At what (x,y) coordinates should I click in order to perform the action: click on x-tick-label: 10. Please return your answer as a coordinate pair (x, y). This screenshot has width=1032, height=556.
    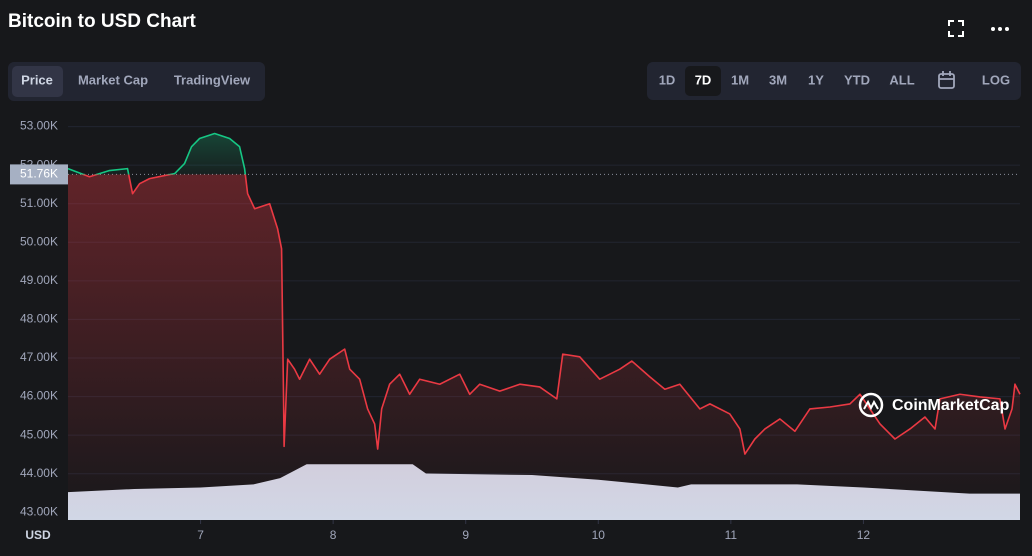
    Looking at the image, I should click on (599, 535).